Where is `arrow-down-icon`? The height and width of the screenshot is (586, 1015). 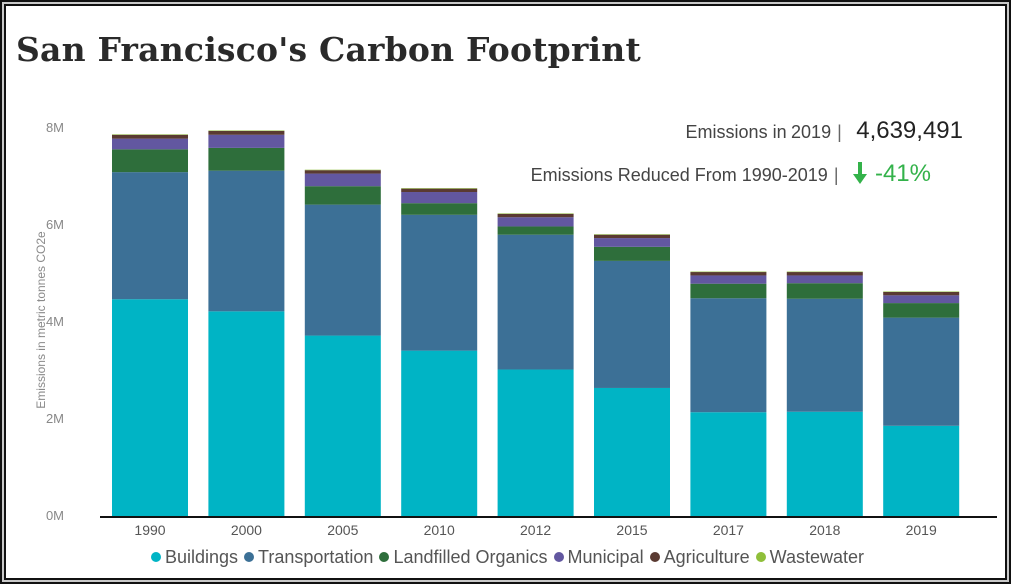
arrow-down-icon is located at coordinates (859, 175).